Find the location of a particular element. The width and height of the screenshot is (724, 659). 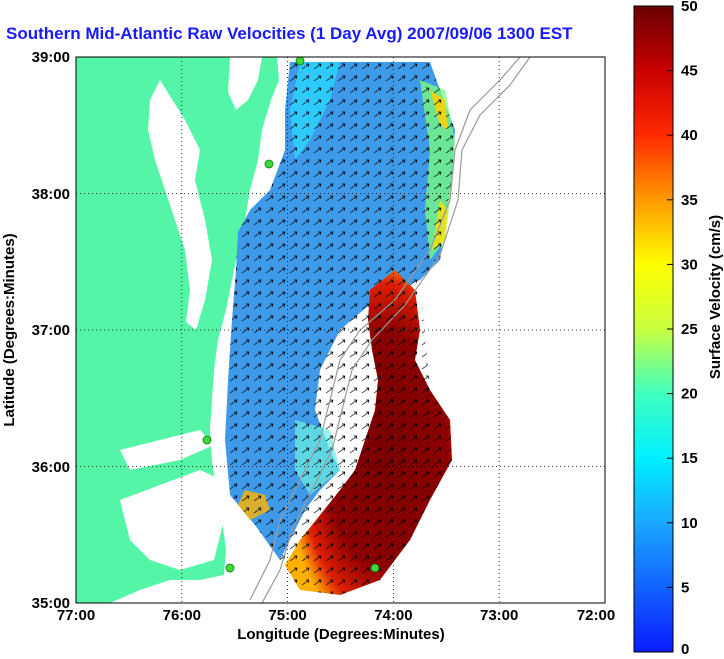

colorbar-tick-label: 40 is located at coordinates (689, 135).